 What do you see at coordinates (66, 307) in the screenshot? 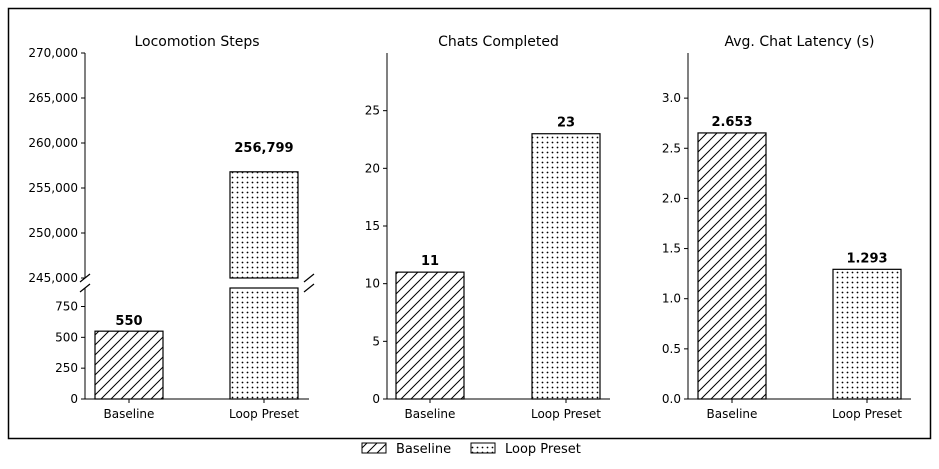
I see `y-tick-label: 750` at bounding box center [66, 307].